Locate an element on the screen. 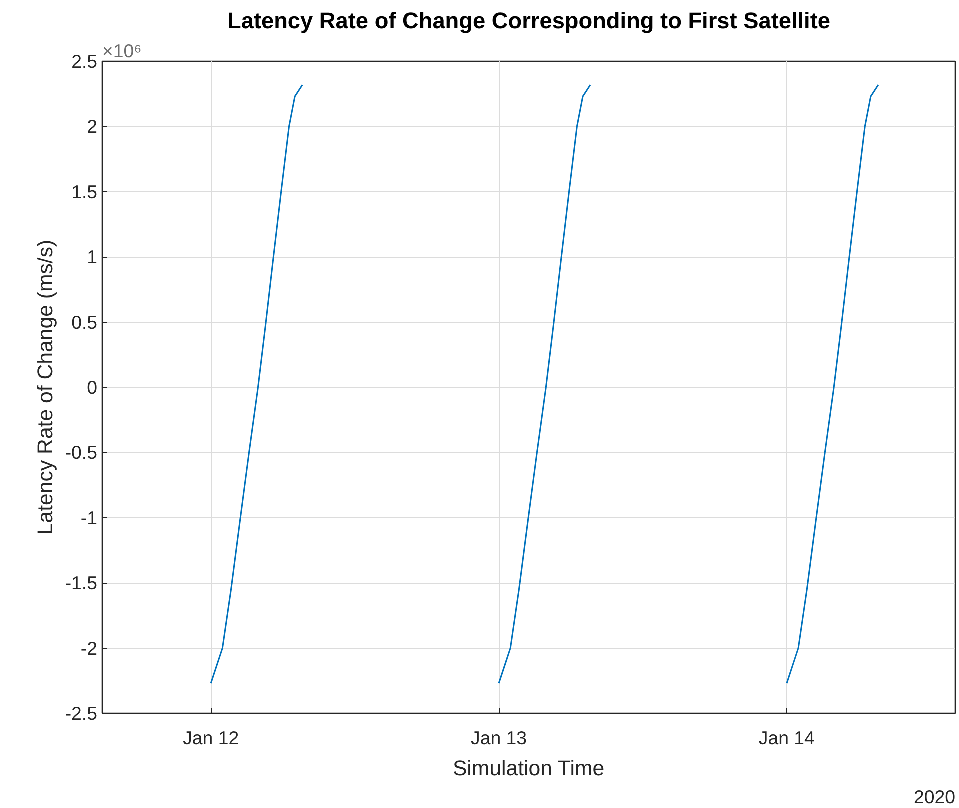 This screenshot has height=808, width=959. chart-title: Latency Rate of Change Corresponding to First Satellite is located at coordinates (529, 21).